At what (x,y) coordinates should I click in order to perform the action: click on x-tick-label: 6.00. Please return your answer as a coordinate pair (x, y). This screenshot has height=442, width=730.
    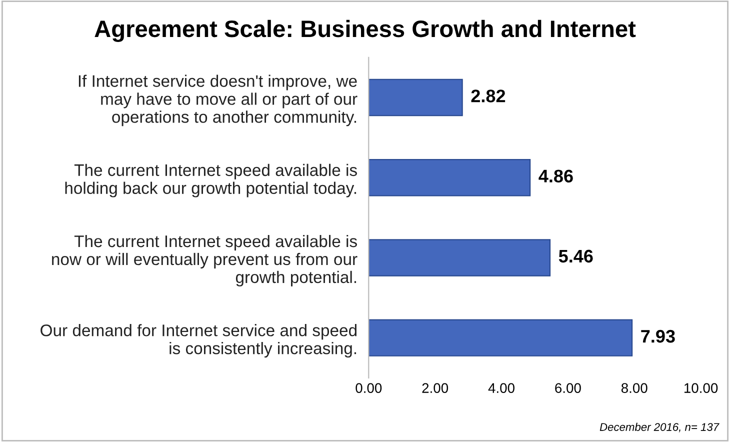
    Looking at the image, I should click on (568, 388).